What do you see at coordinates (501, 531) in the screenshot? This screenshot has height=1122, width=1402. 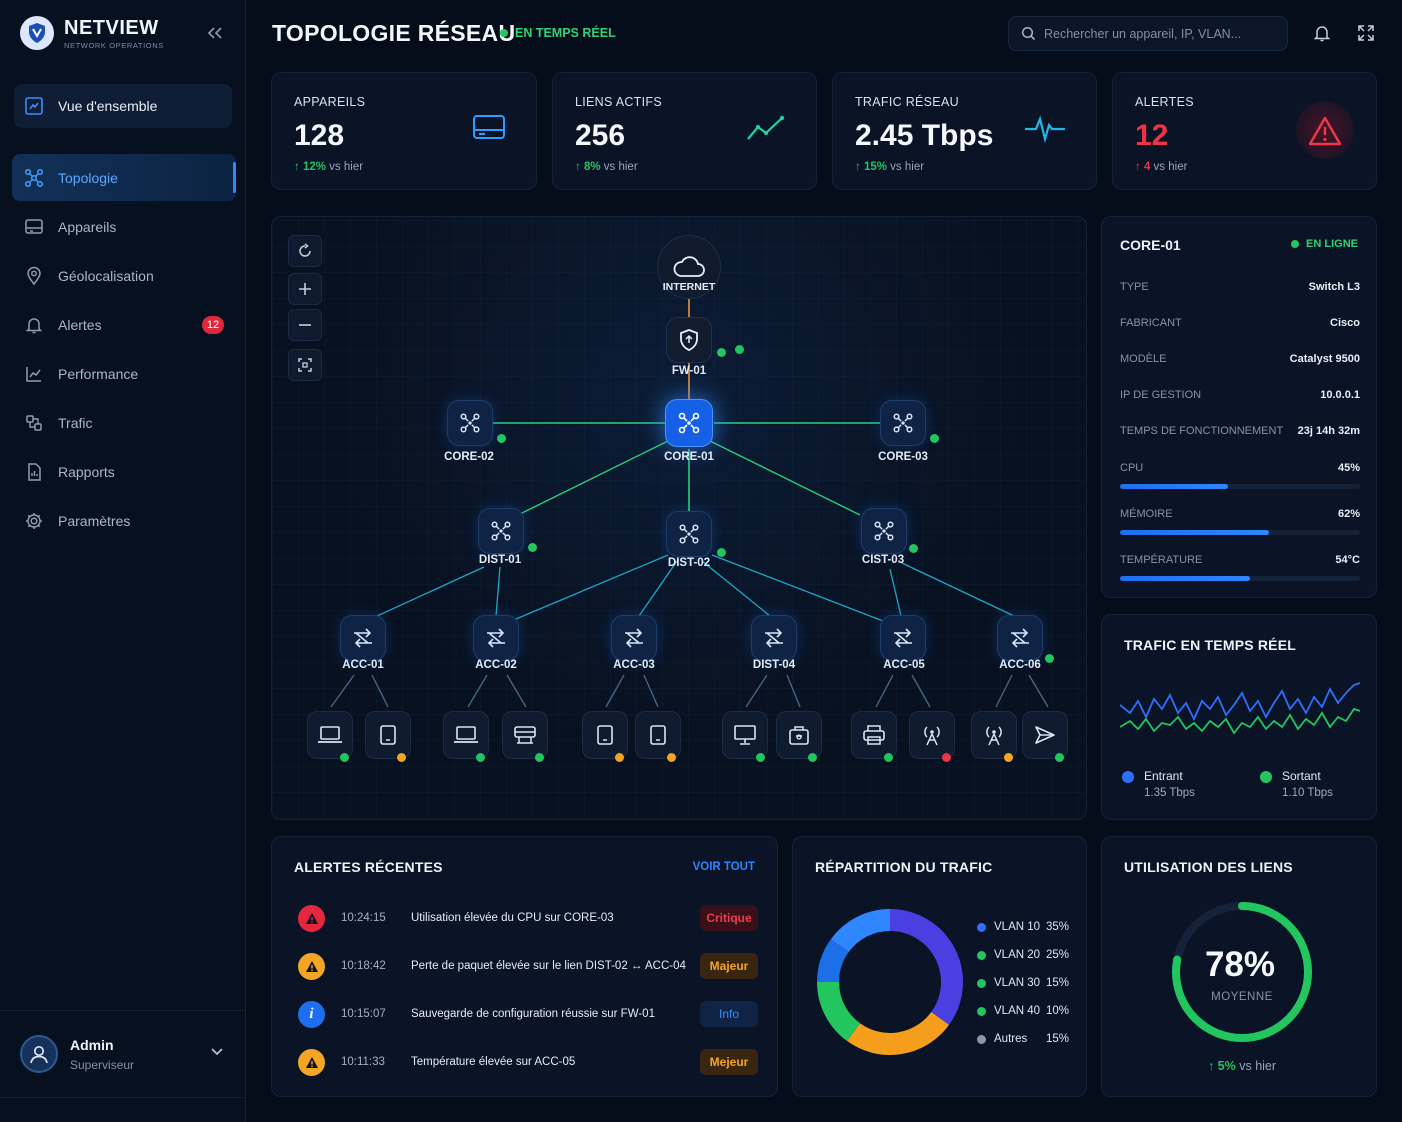 I see `dist-01-node` at bounding box center [501, 531].